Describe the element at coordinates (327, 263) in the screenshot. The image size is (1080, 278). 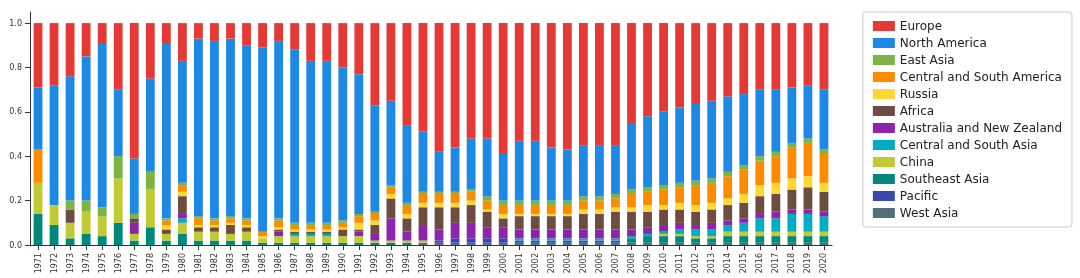
I see `x-tick-label: 1989` at that location.